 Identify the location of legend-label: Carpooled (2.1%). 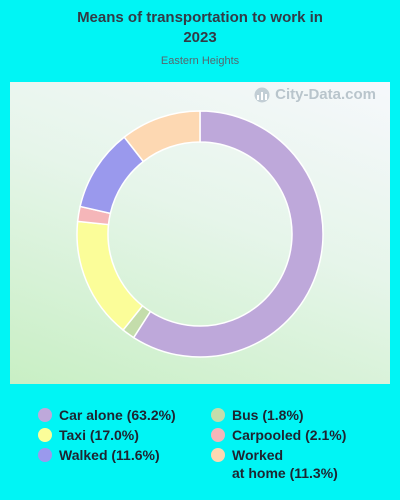
(289, 435).